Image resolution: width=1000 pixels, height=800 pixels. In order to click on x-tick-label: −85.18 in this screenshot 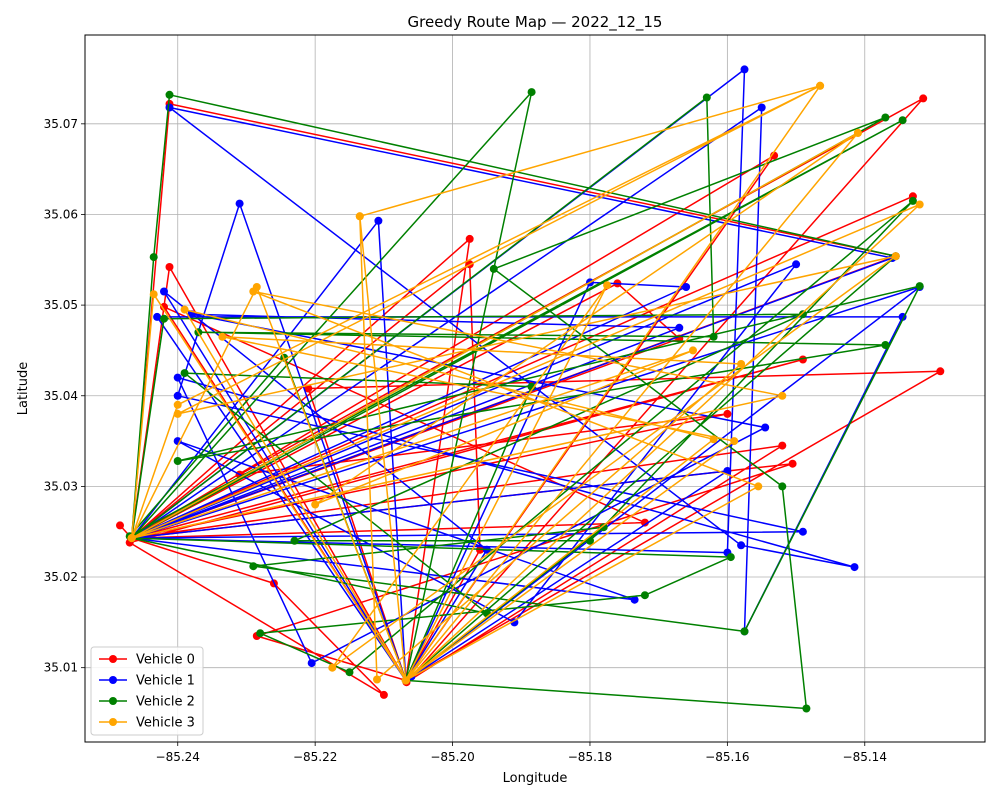, I will do `click(590, 757)`.